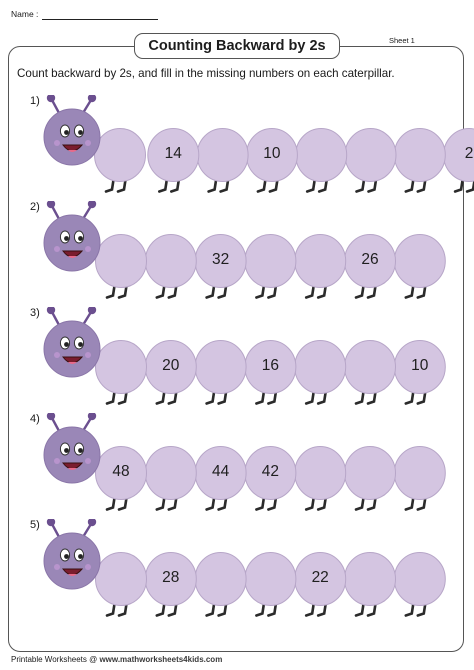 The width and height of the screenshot is (474, 670). What do you see at coordinates (320, 577) in the screenshot?
I see `segment-number: 22` at bounding box center [320, 577].